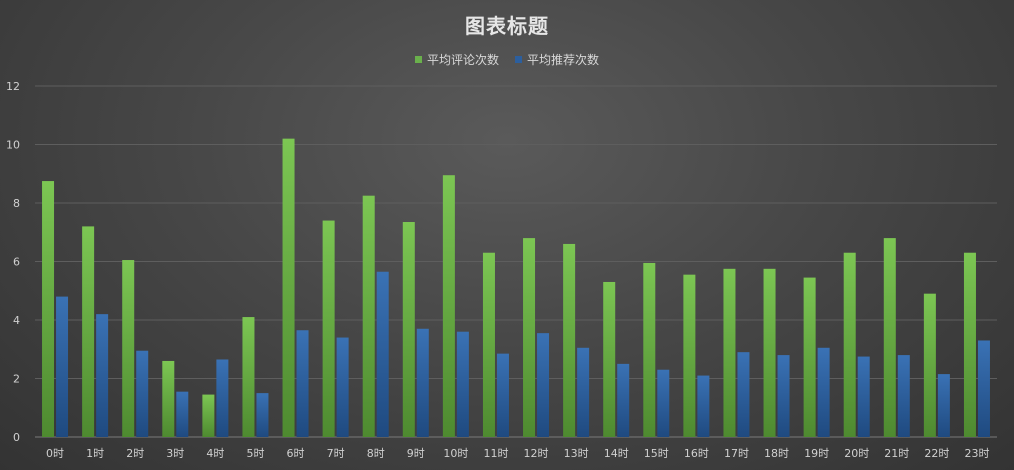 This screenshot has height=470, width=1014. Describe the element at coordinates (16, 379) in the screenshot. I see `y-tick-label: 2` at that location.